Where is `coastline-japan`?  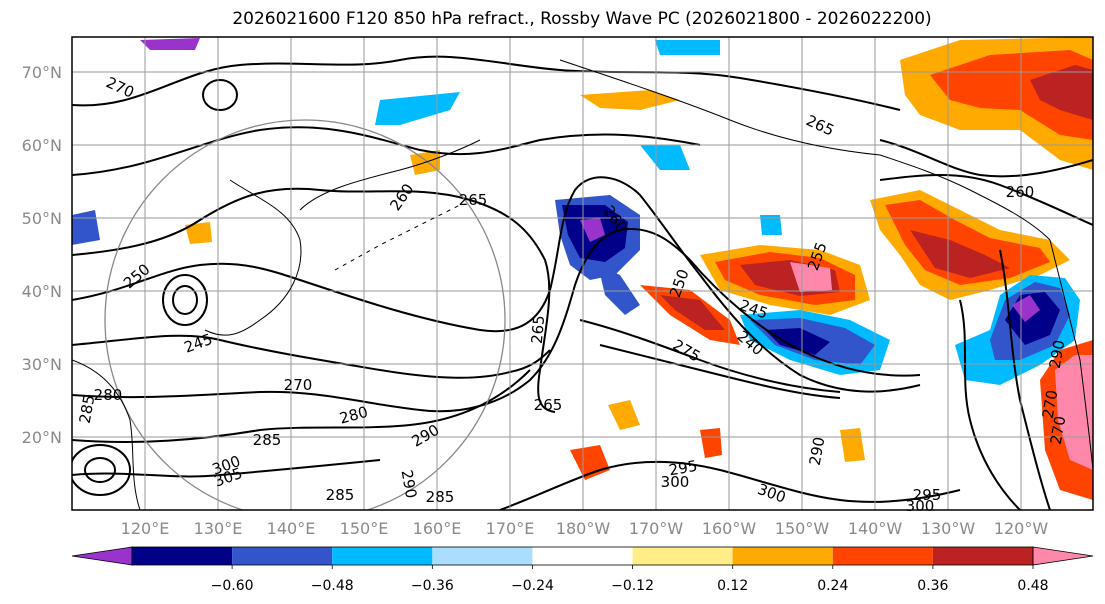
coastline-japan is located at coordinates (253, 257).